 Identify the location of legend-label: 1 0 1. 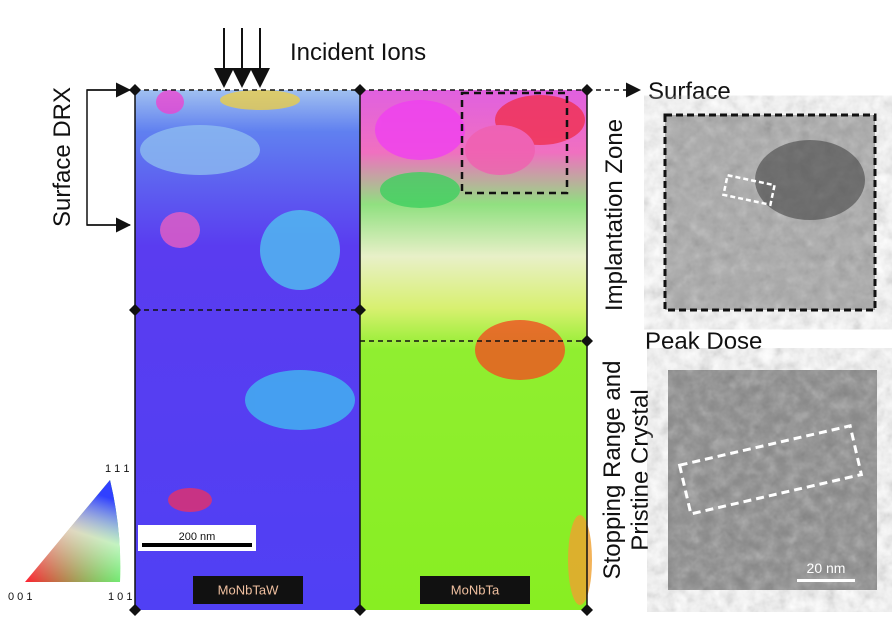
(120, 597).